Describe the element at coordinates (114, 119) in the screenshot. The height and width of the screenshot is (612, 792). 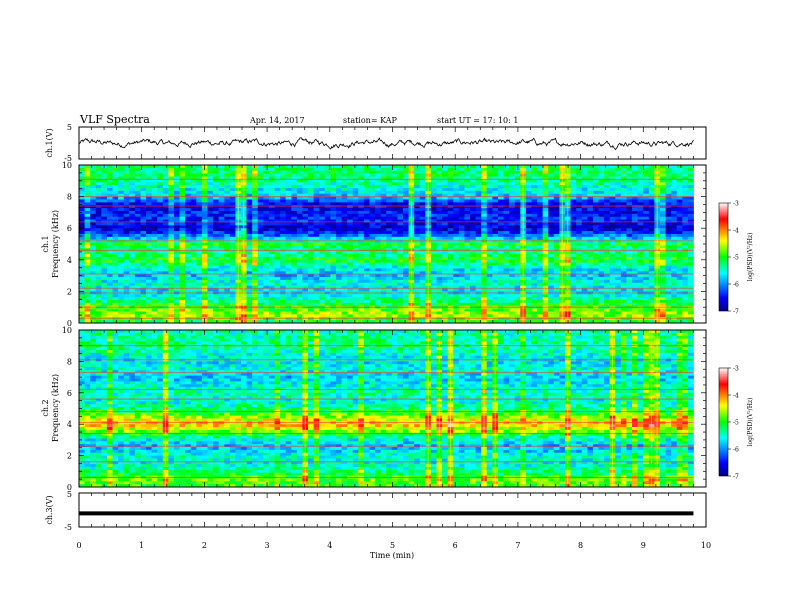
I see `figure-title: VLF Spectra` at that location.